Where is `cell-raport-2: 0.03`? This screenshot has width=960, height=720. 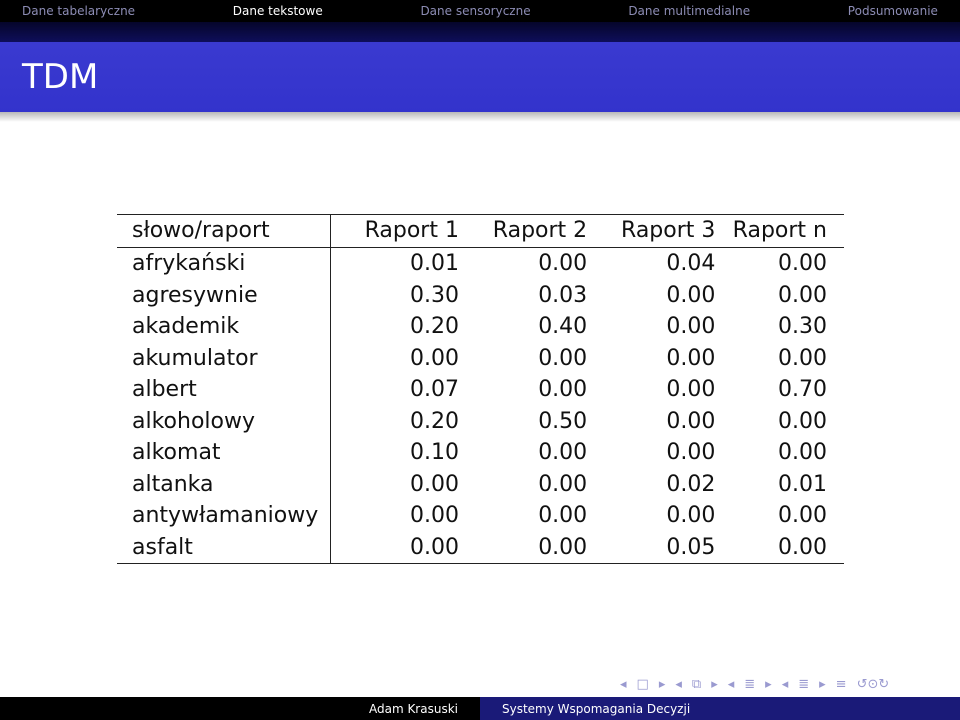
cell-raport-2: 0.03 is located at coordinates (563, 295).